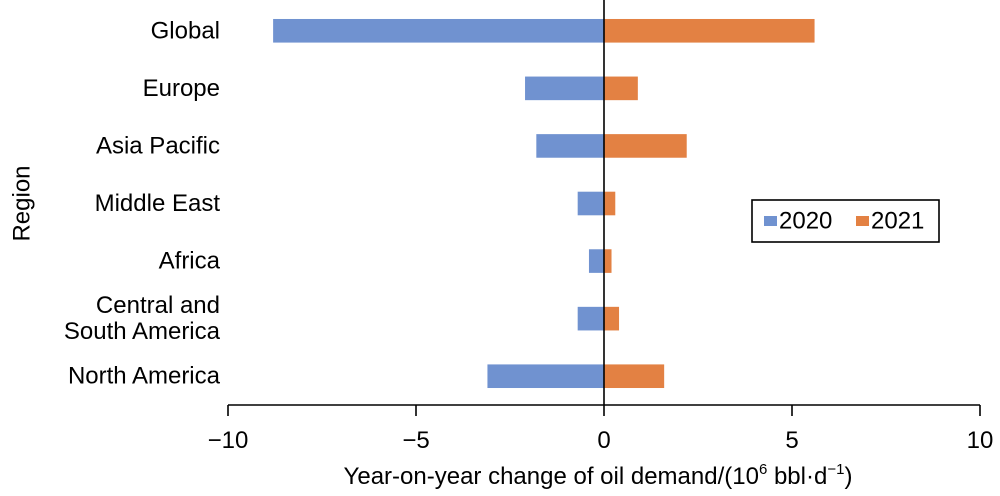 This screenshot has width=1000, height=496. I want to click on bar-2021-global, so click(709, 30).